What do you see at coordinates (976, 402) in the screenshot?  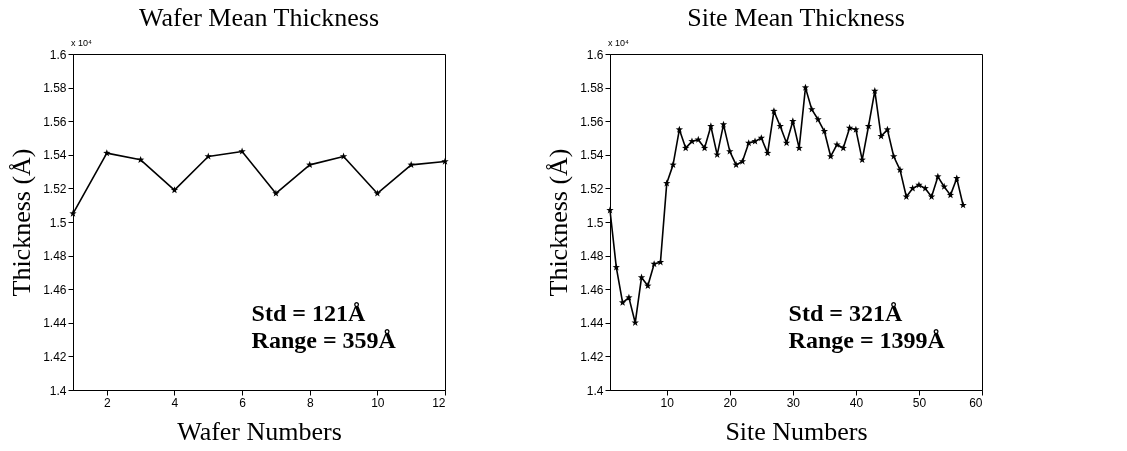 I see `x-tick-label: 60` at bounding box center [976, 402].